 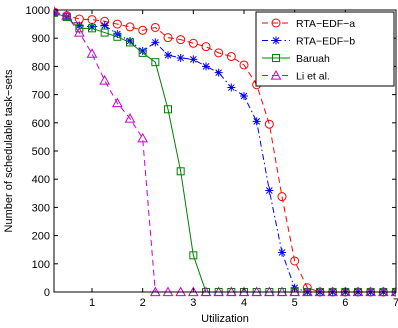 I want to click on y-tick-label: 700, so click(x=41, y=96).